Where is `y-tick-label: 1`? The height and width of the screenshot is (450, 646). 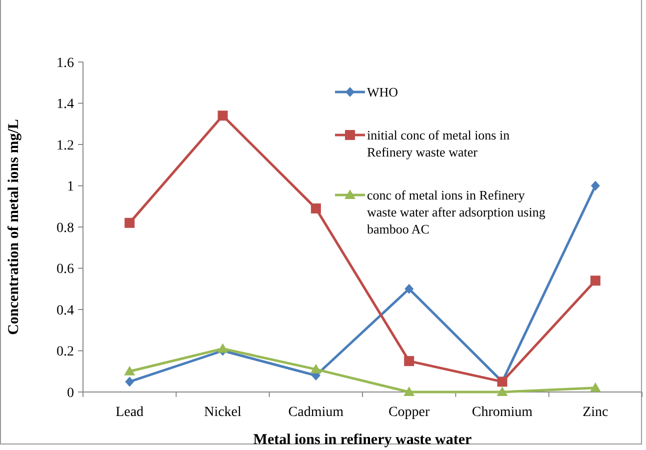 y-tick-label: 1 is located at coordinates (70, 187).